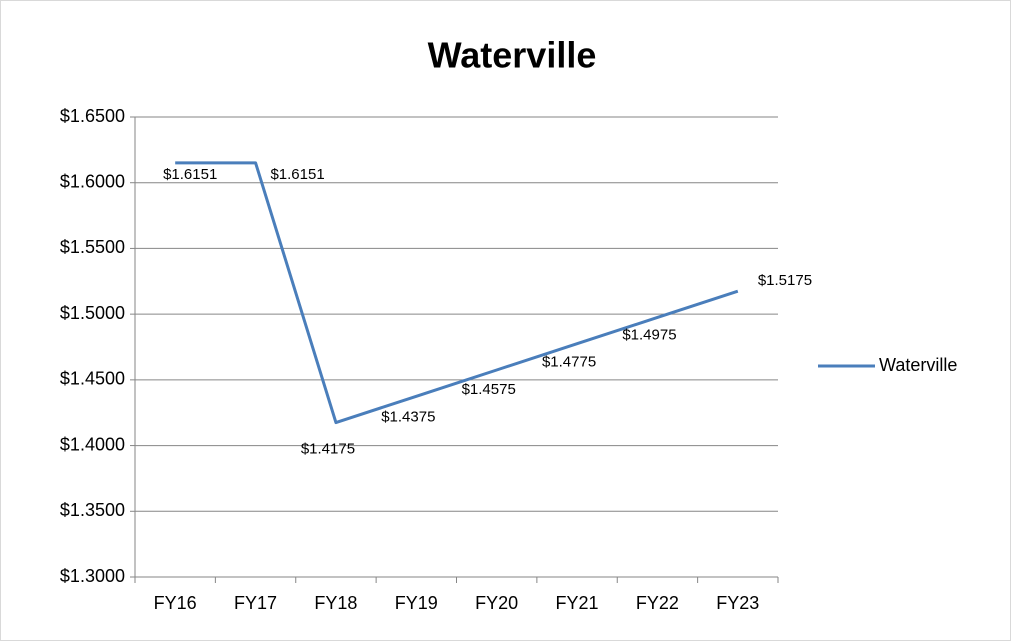 This screenshot has height=641, width=1011. I want to click on data-label: $1.4175, so click(328, 449).